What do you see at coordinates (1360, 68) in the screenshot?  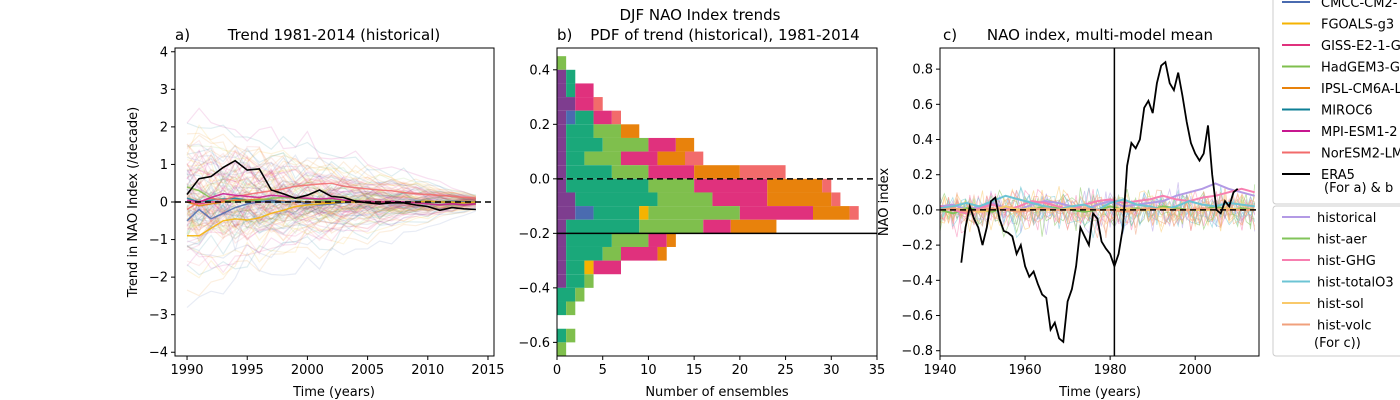 I see `legend-label: HadGEM3-G` at bounding box center [1360, 68].